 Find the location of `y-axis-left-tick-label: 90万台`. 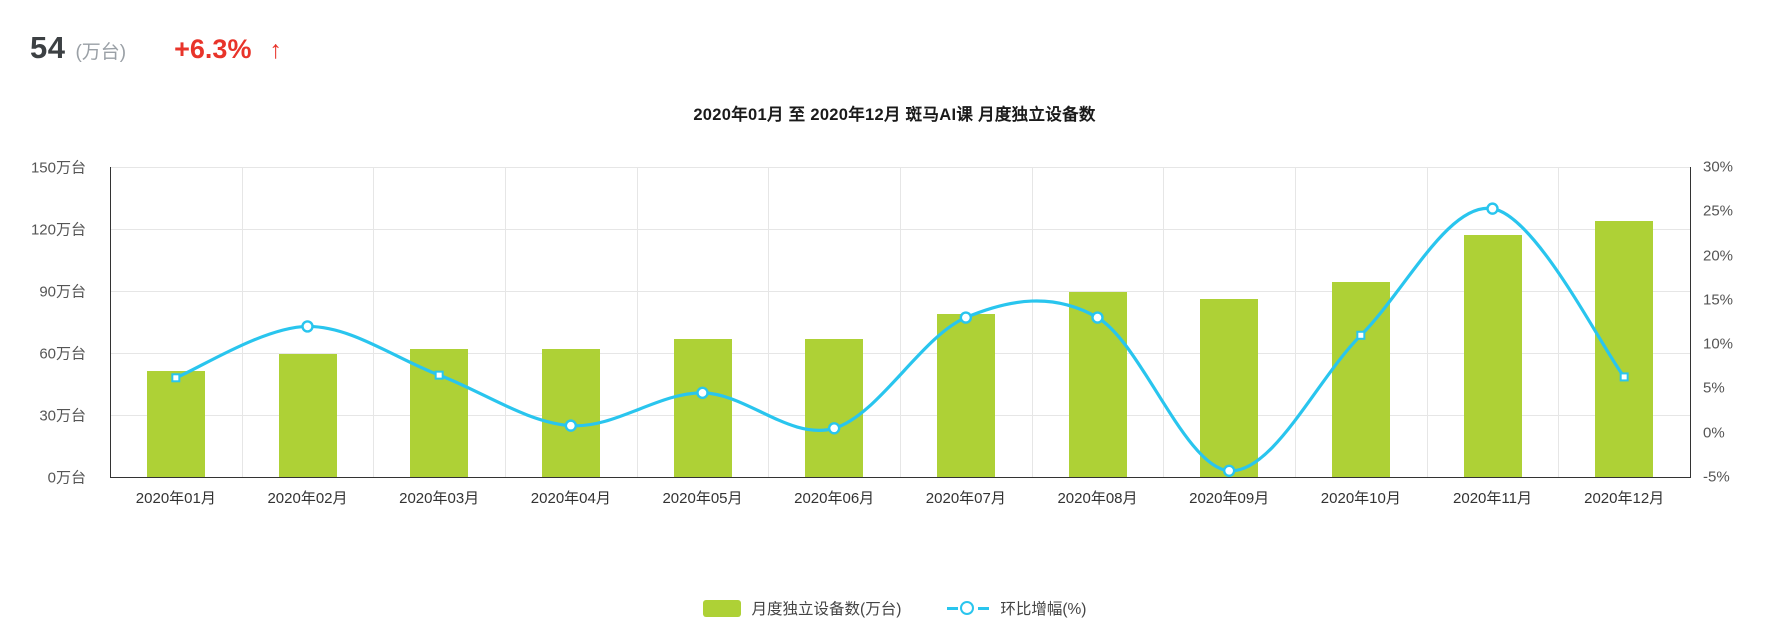

y-axis-left-tick-label: 90万台 is located at coordinates (62, 292).